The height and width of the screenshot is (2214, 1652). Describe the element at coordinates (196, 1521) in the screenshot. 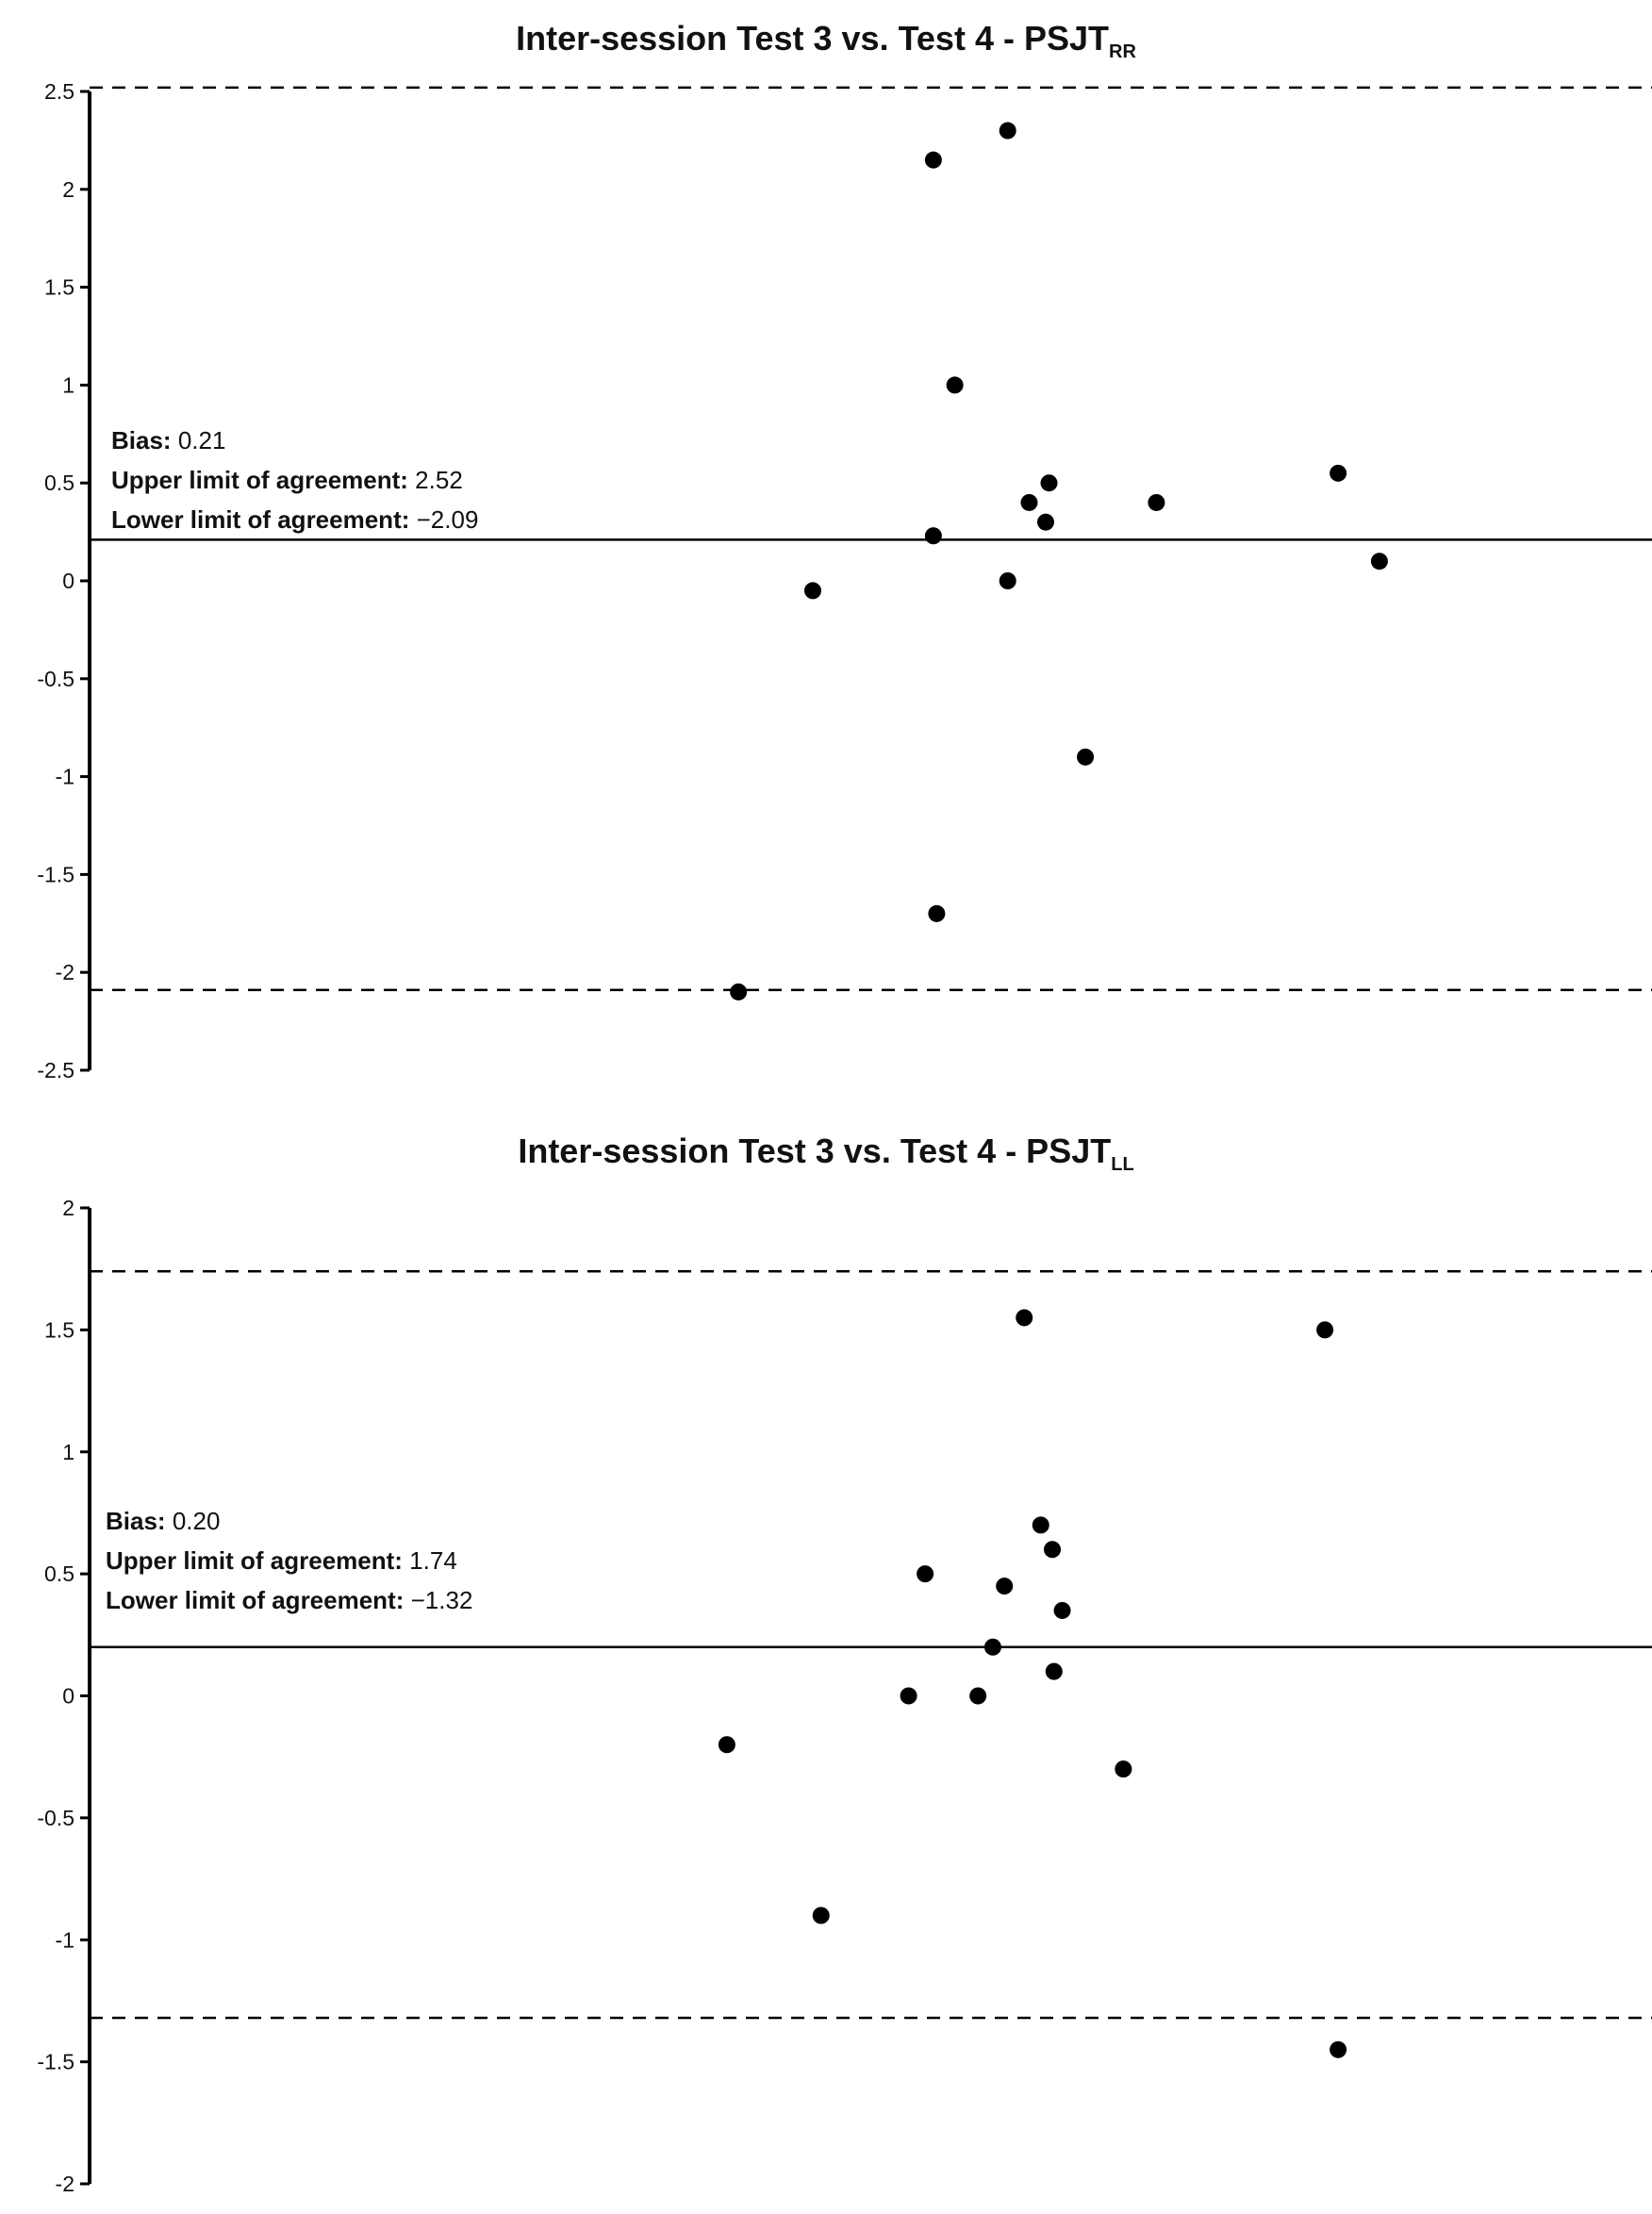

I see `bias-value: 0.20` at that location.